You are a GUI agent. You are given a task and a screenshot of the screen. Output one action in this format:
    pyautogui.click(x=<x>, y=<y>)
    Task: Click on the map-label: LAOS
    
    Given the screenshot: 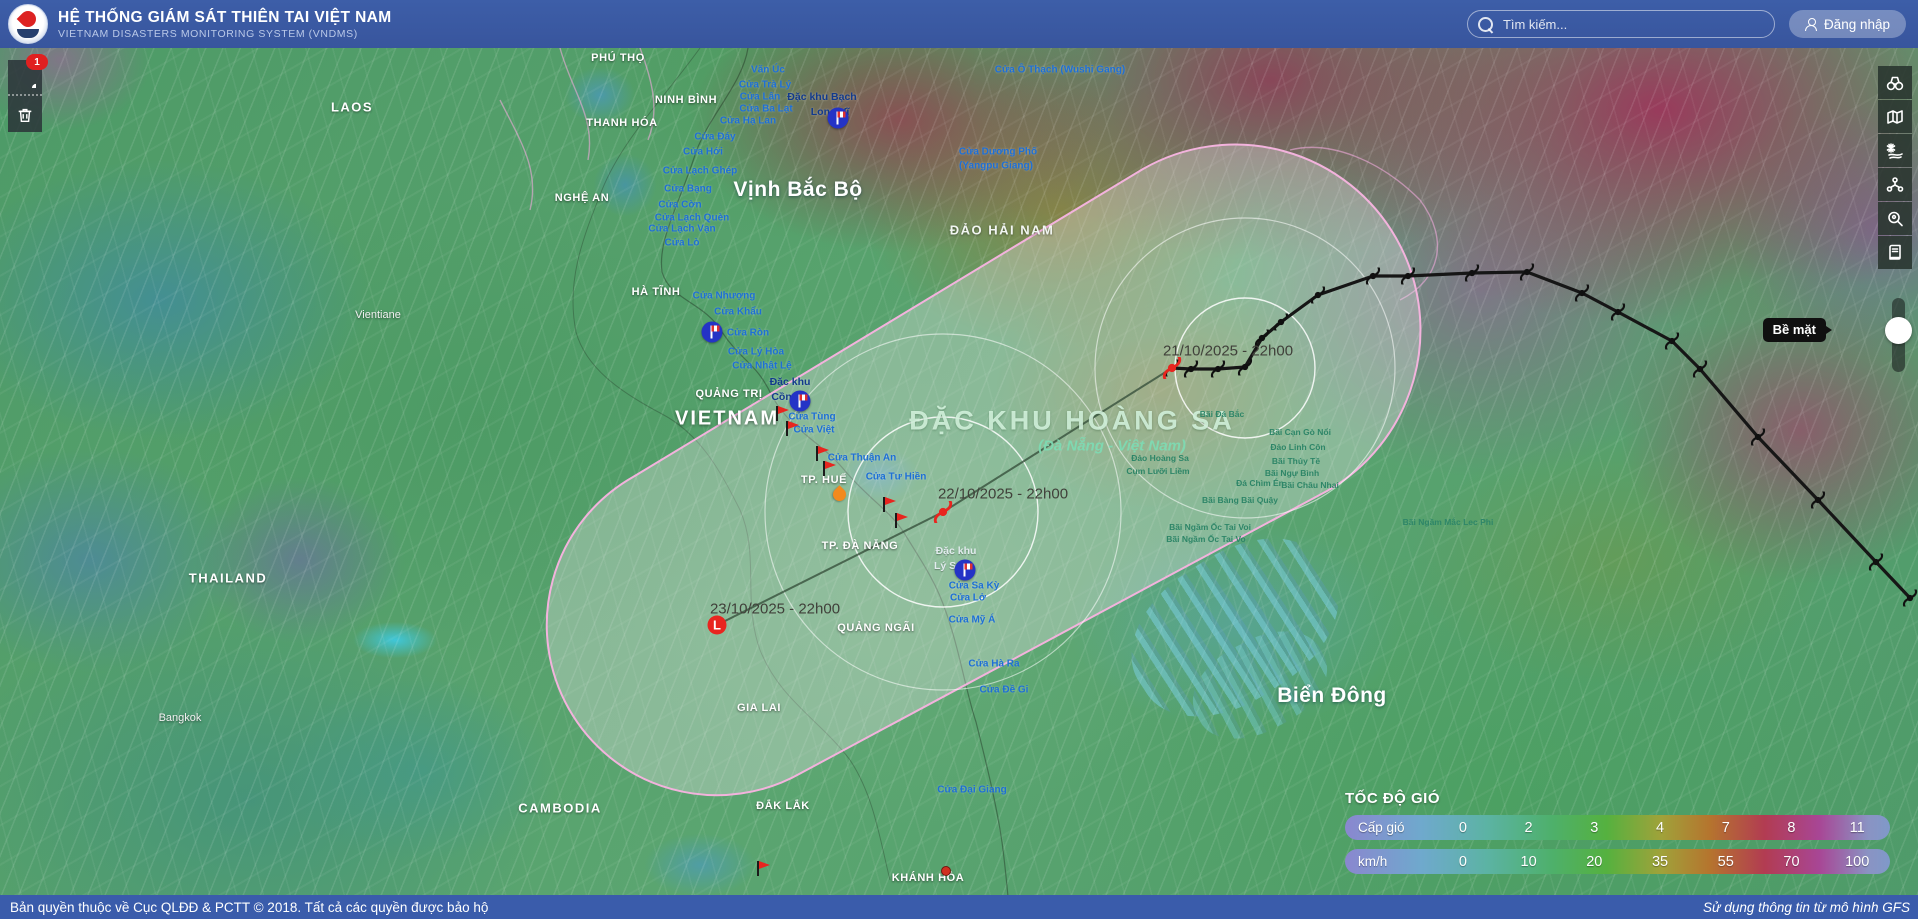 What is the action you would take?
    pyautogui.click(x=352, y=107)
    